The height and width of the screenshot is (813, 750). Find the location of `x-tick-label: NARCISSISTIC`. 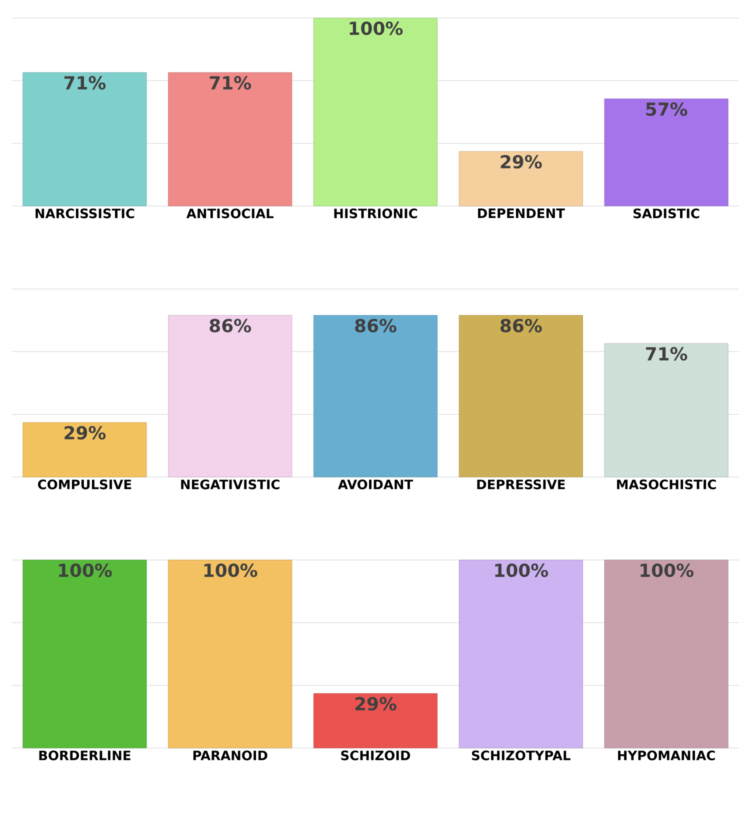

x-tick-label: NARCISSISTIC is located at coordinates (85, 213).